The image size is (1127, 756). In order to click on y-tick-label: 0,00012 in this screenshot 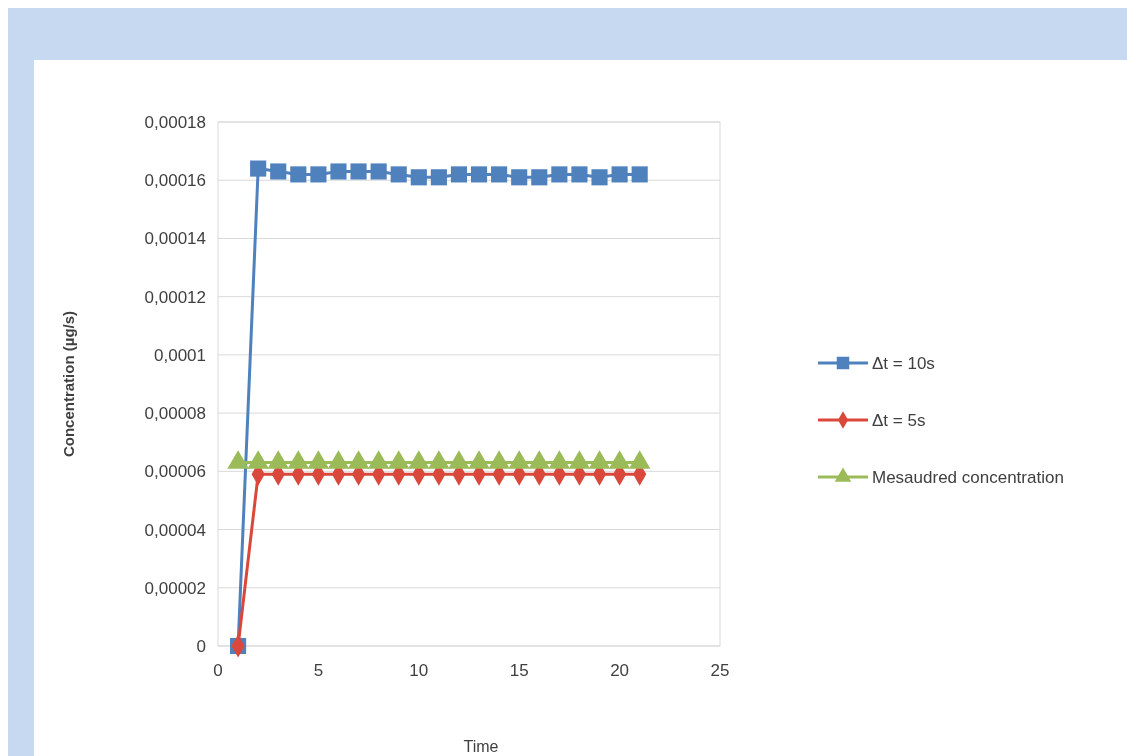, I will do `click(175, 297)`.